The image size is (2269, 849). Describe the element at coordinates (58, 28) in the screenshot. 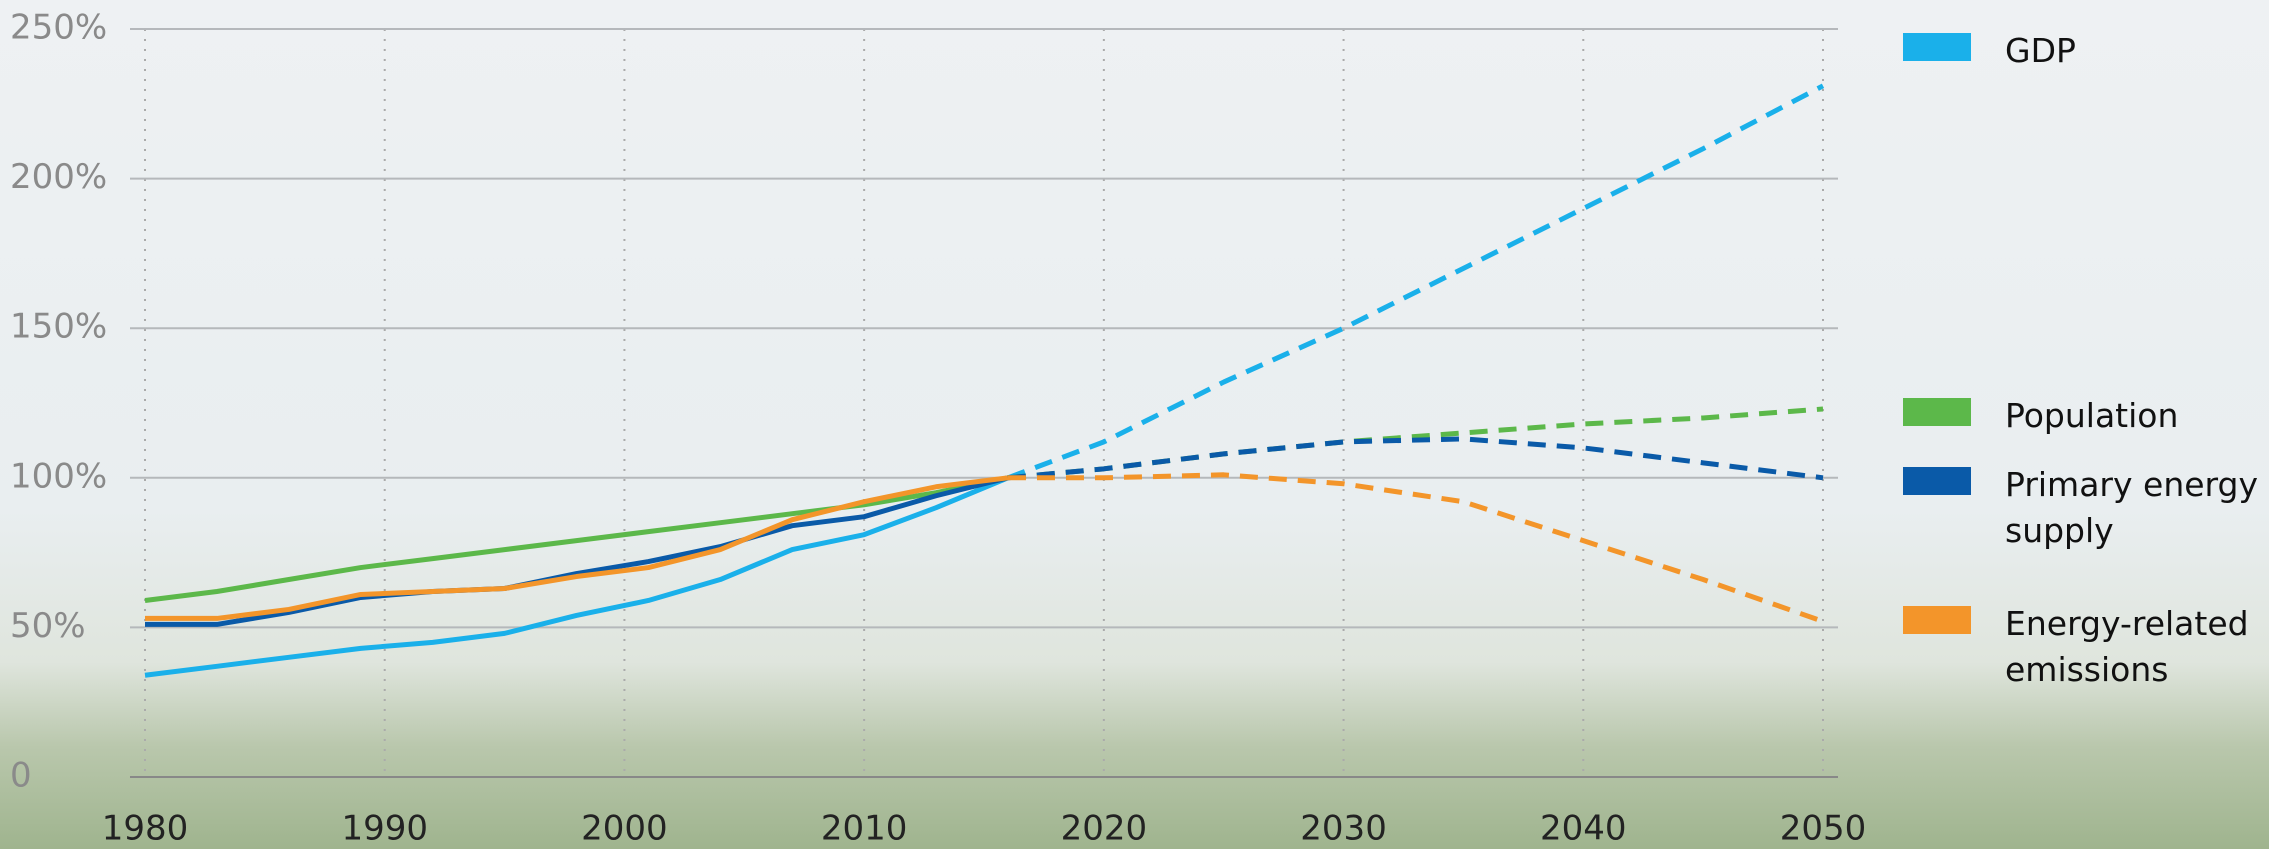

I see `y-tick-label: 250%` at that location.